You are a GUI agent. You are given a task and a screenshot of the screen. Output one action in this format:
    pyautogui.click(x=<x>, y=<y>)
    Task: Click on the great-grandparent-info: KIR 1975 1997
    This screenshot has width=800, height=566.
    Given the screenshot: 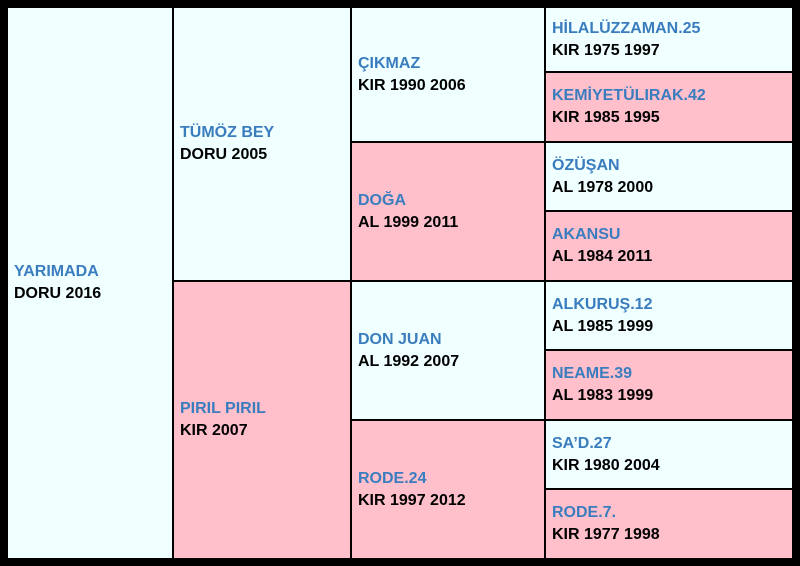 What is the action you would take?
    pyautogui.click(x=606, y=50)
    